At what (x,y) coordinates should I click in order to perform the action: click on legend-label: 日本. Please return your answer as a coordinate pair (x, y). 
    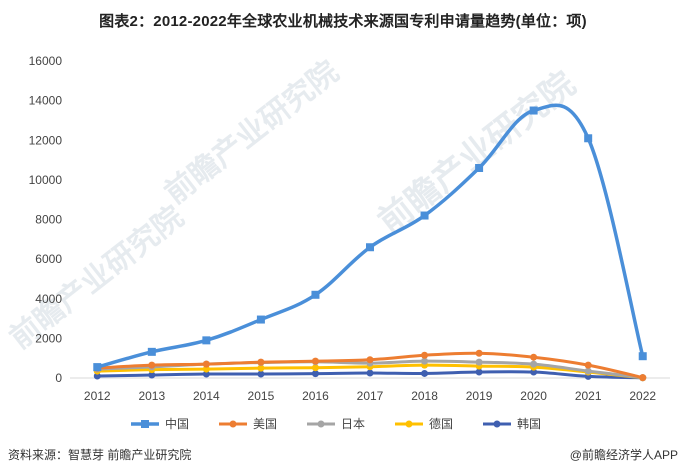
    Looking at the image, I should click on (353, 424).